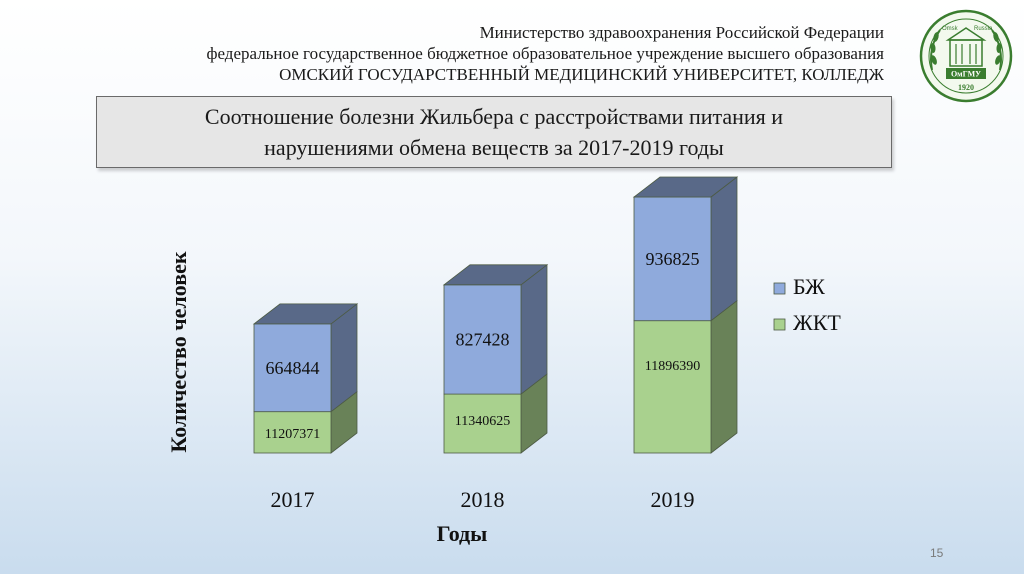 The width and height of the screenshot is (1024, 574). I want to click on university-logo: Omsk Russia ОмГМУ 1920, so click(966, 56).